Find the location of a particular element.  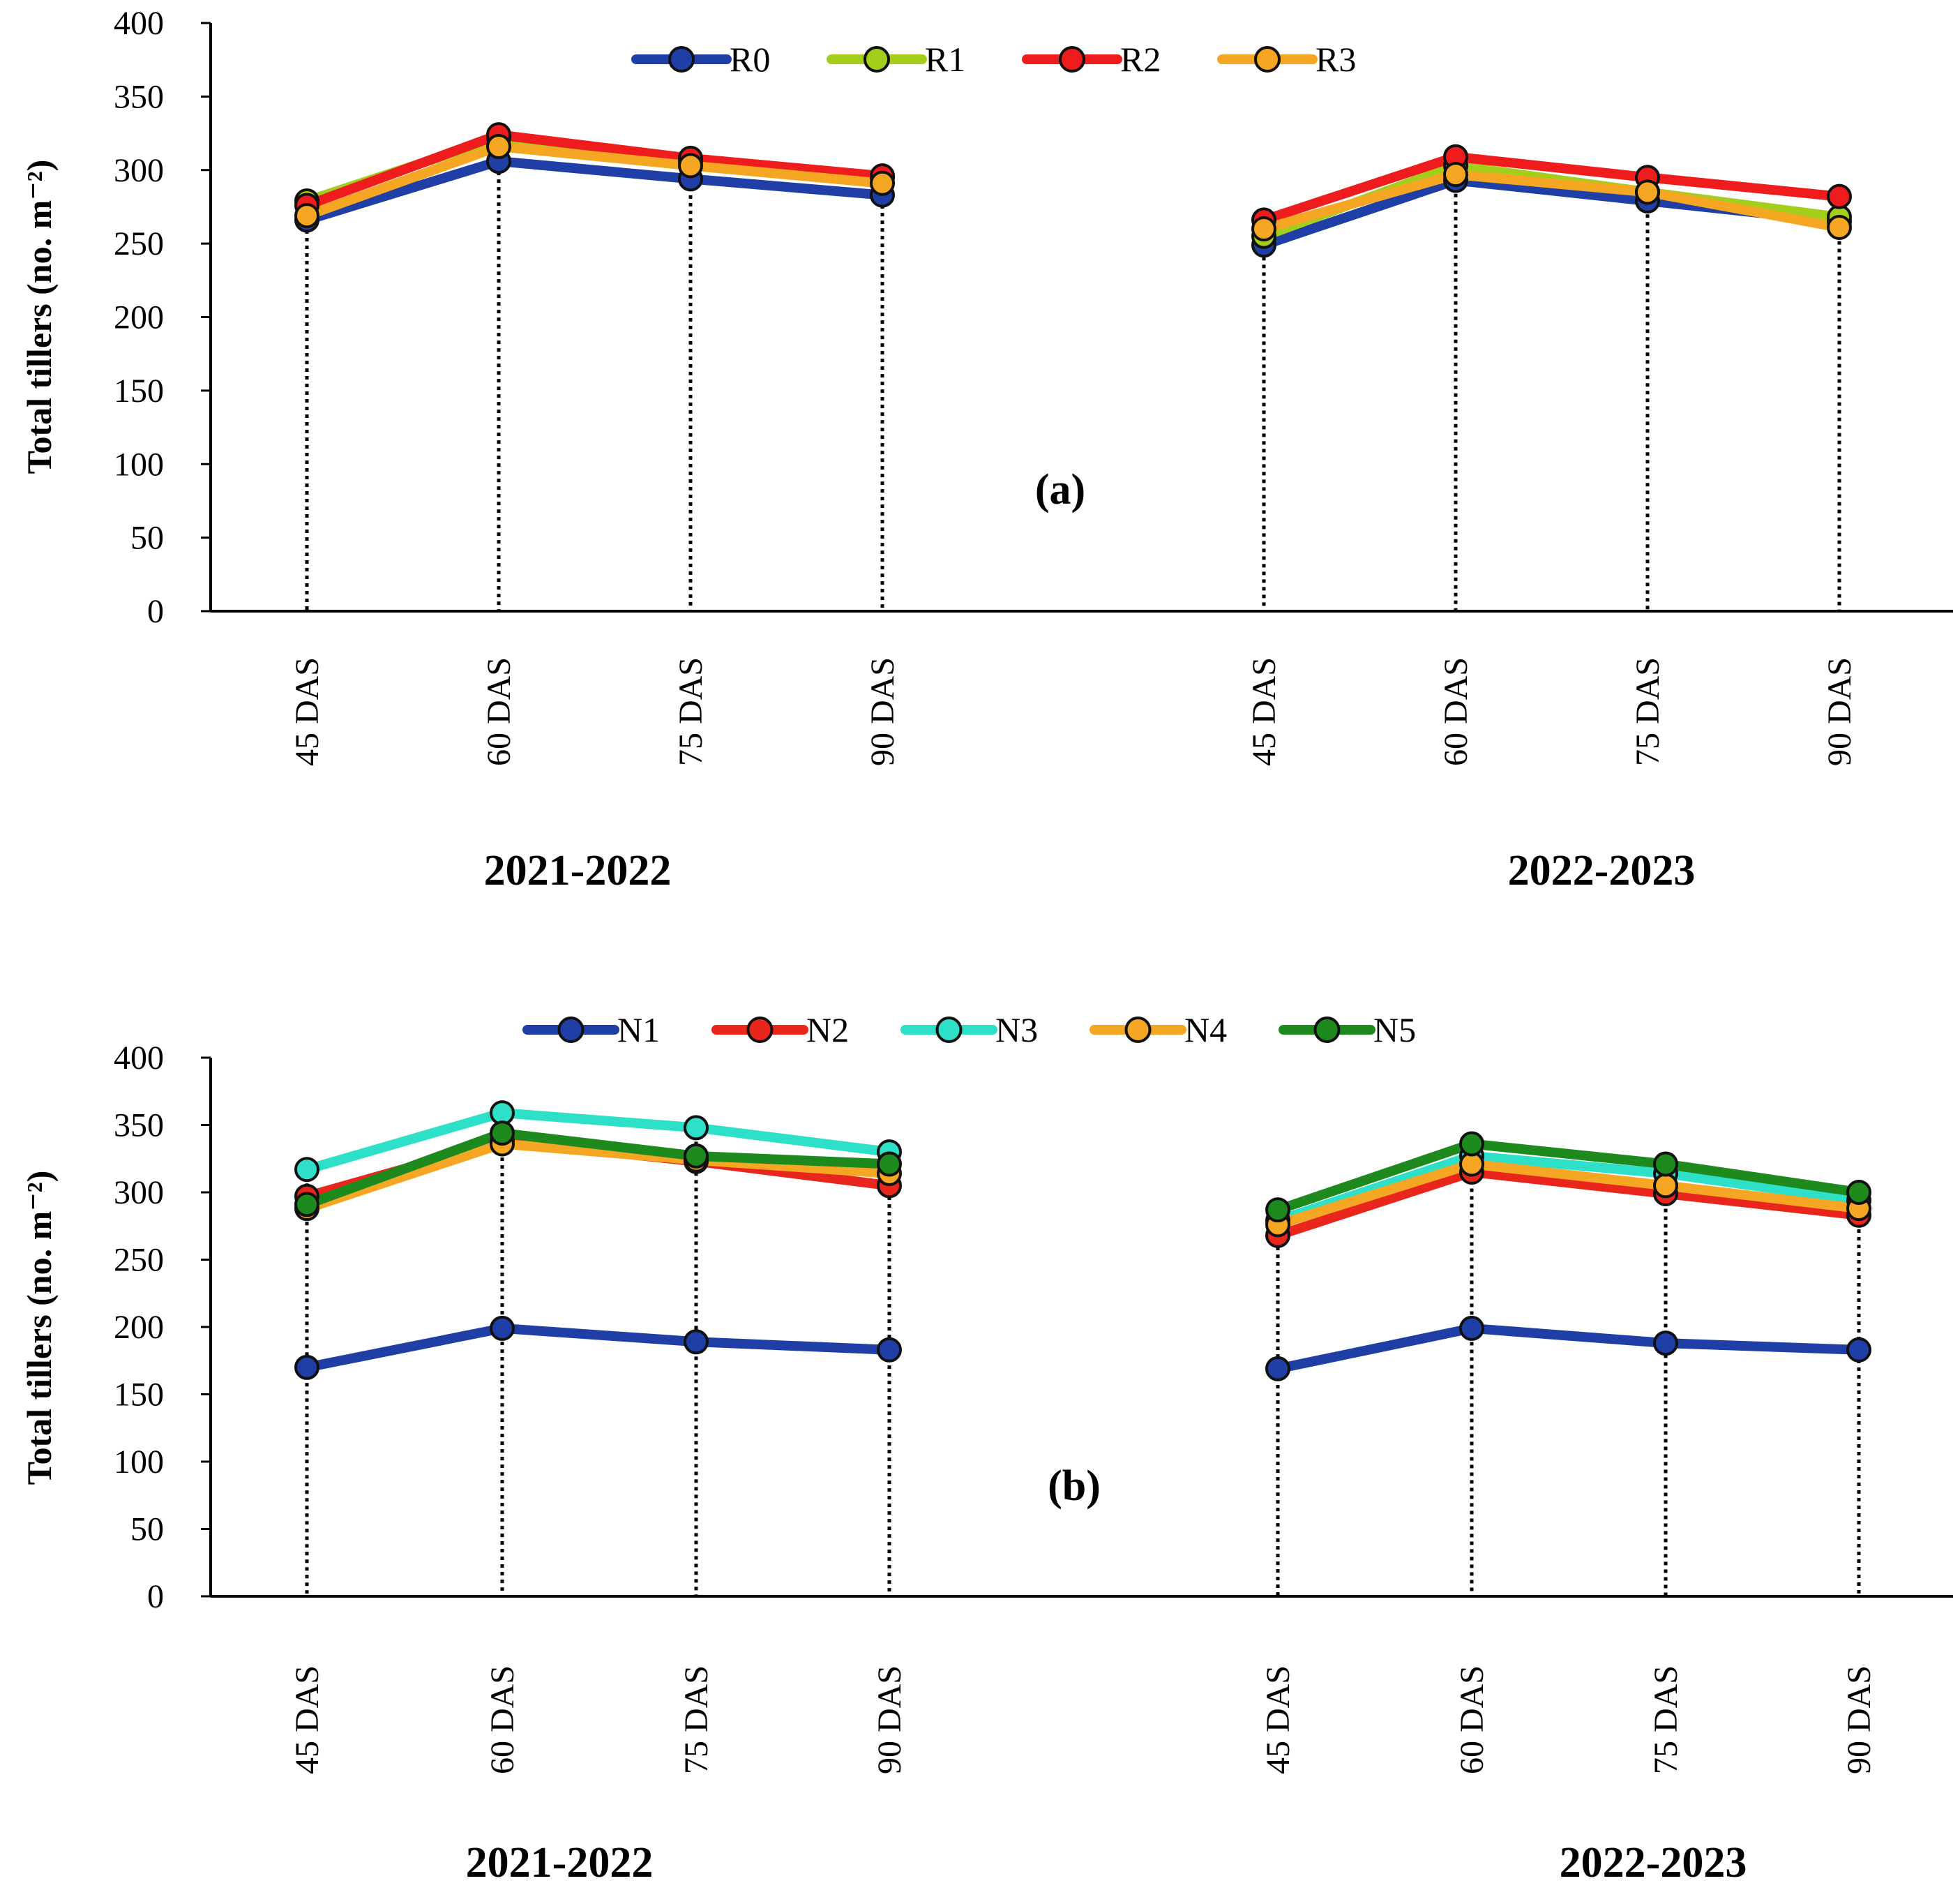

series-N3 is located at coordinates (1083, 1167).